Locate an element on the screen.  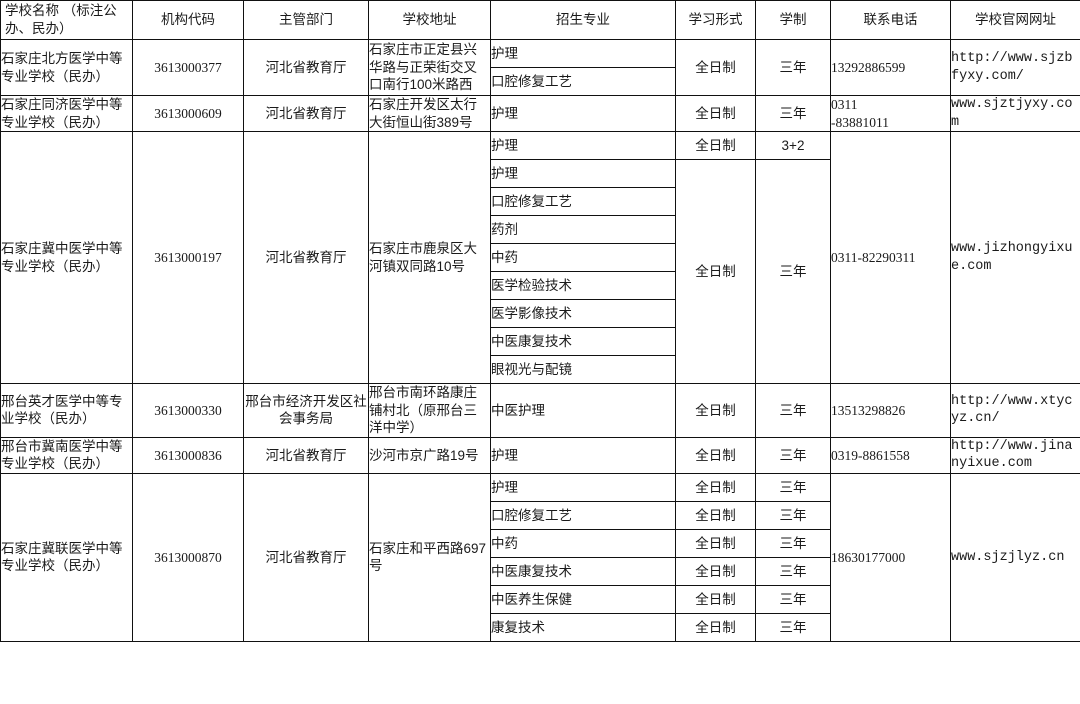
table-row: 医学检验技术 is located at coordinates (540, 286).